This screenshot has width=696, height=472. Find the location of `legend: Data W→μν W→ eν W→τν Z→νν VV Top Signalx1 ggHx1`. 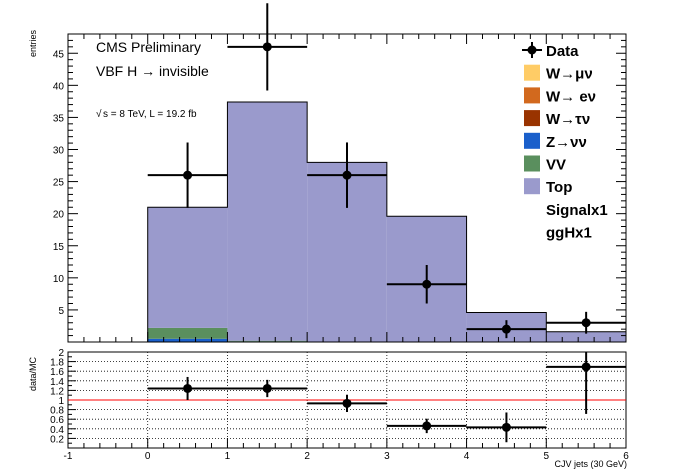

legend: Data W→μν W→ eν W→τν Z→νν VV Top Signalx1 ggHx1 is located at coordinates (565, 142).